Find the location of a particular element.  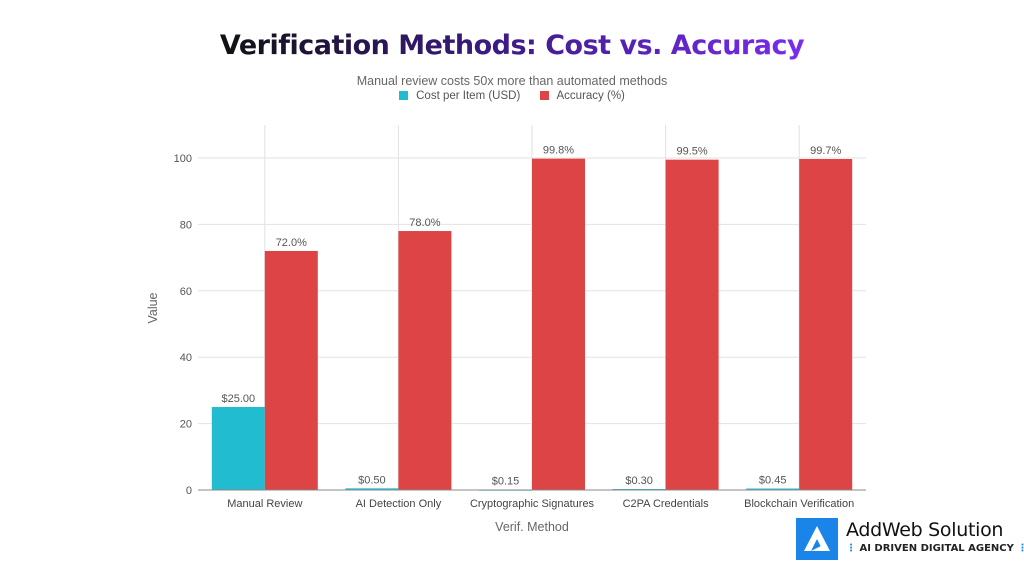

y-tick-label: 80 is located at coordinates (186, 225).